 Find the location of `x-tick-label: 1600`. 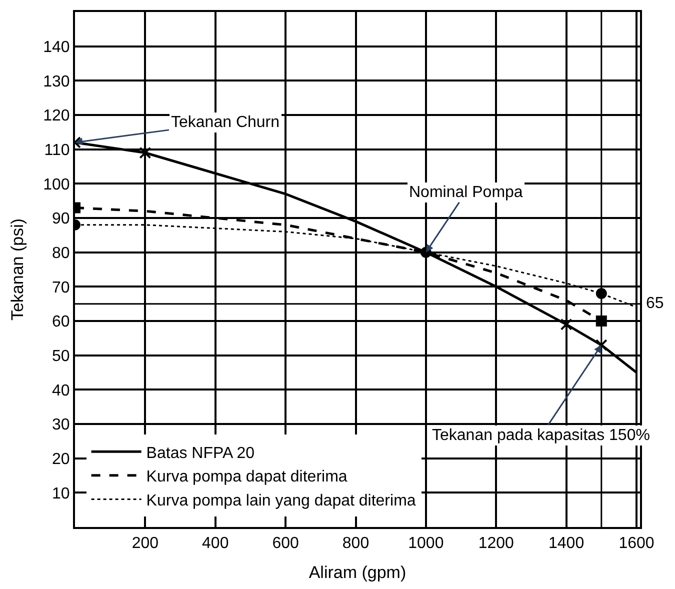

x-tick-label: 1600 is located at coordinates (636, 543).